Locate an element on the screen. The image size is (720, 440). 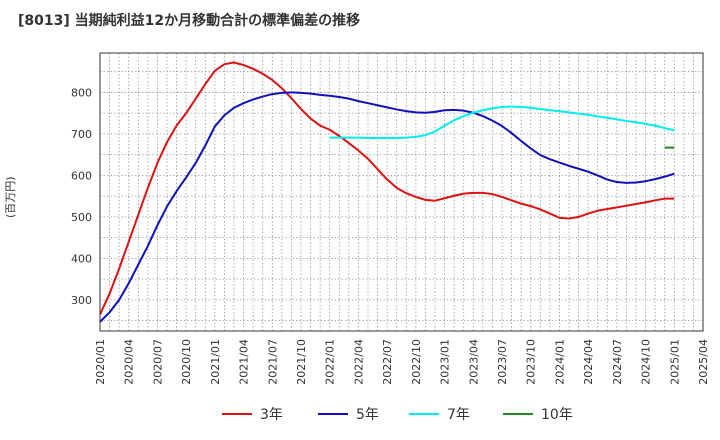
x-tick-label: 2022/07 is located at coordinates (387, 362).